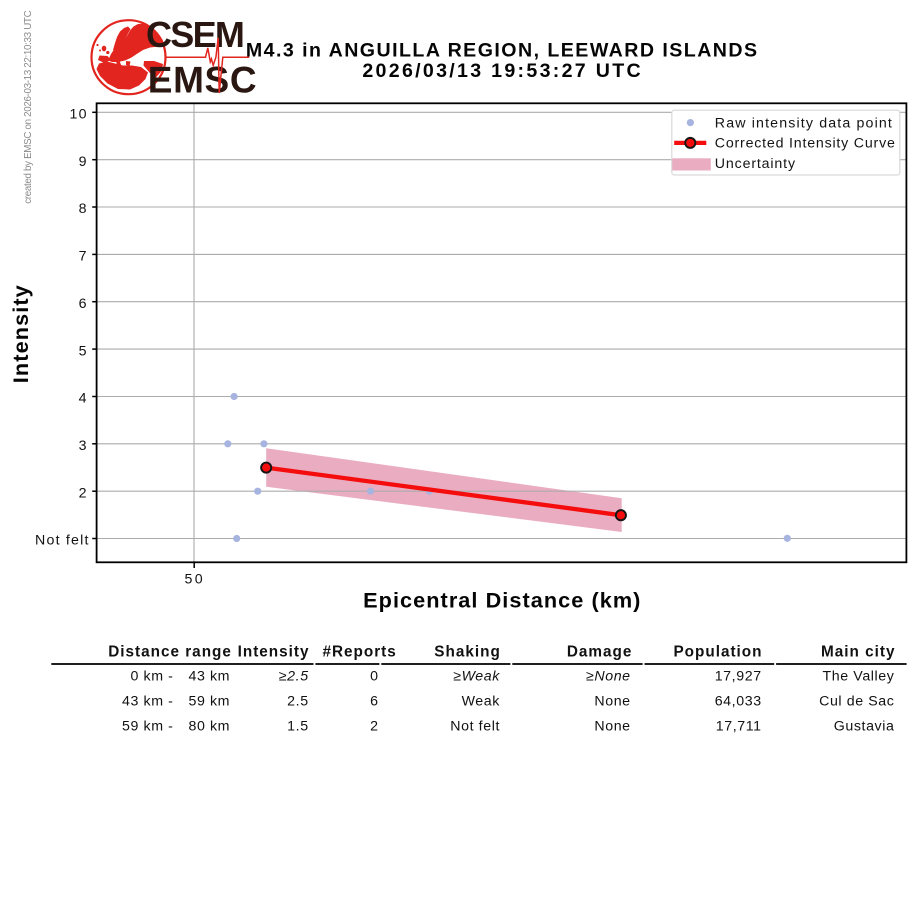 The width and height of the screenshot is (915, 905). I want to click on svg-text: 1.5, so click(298, 726).